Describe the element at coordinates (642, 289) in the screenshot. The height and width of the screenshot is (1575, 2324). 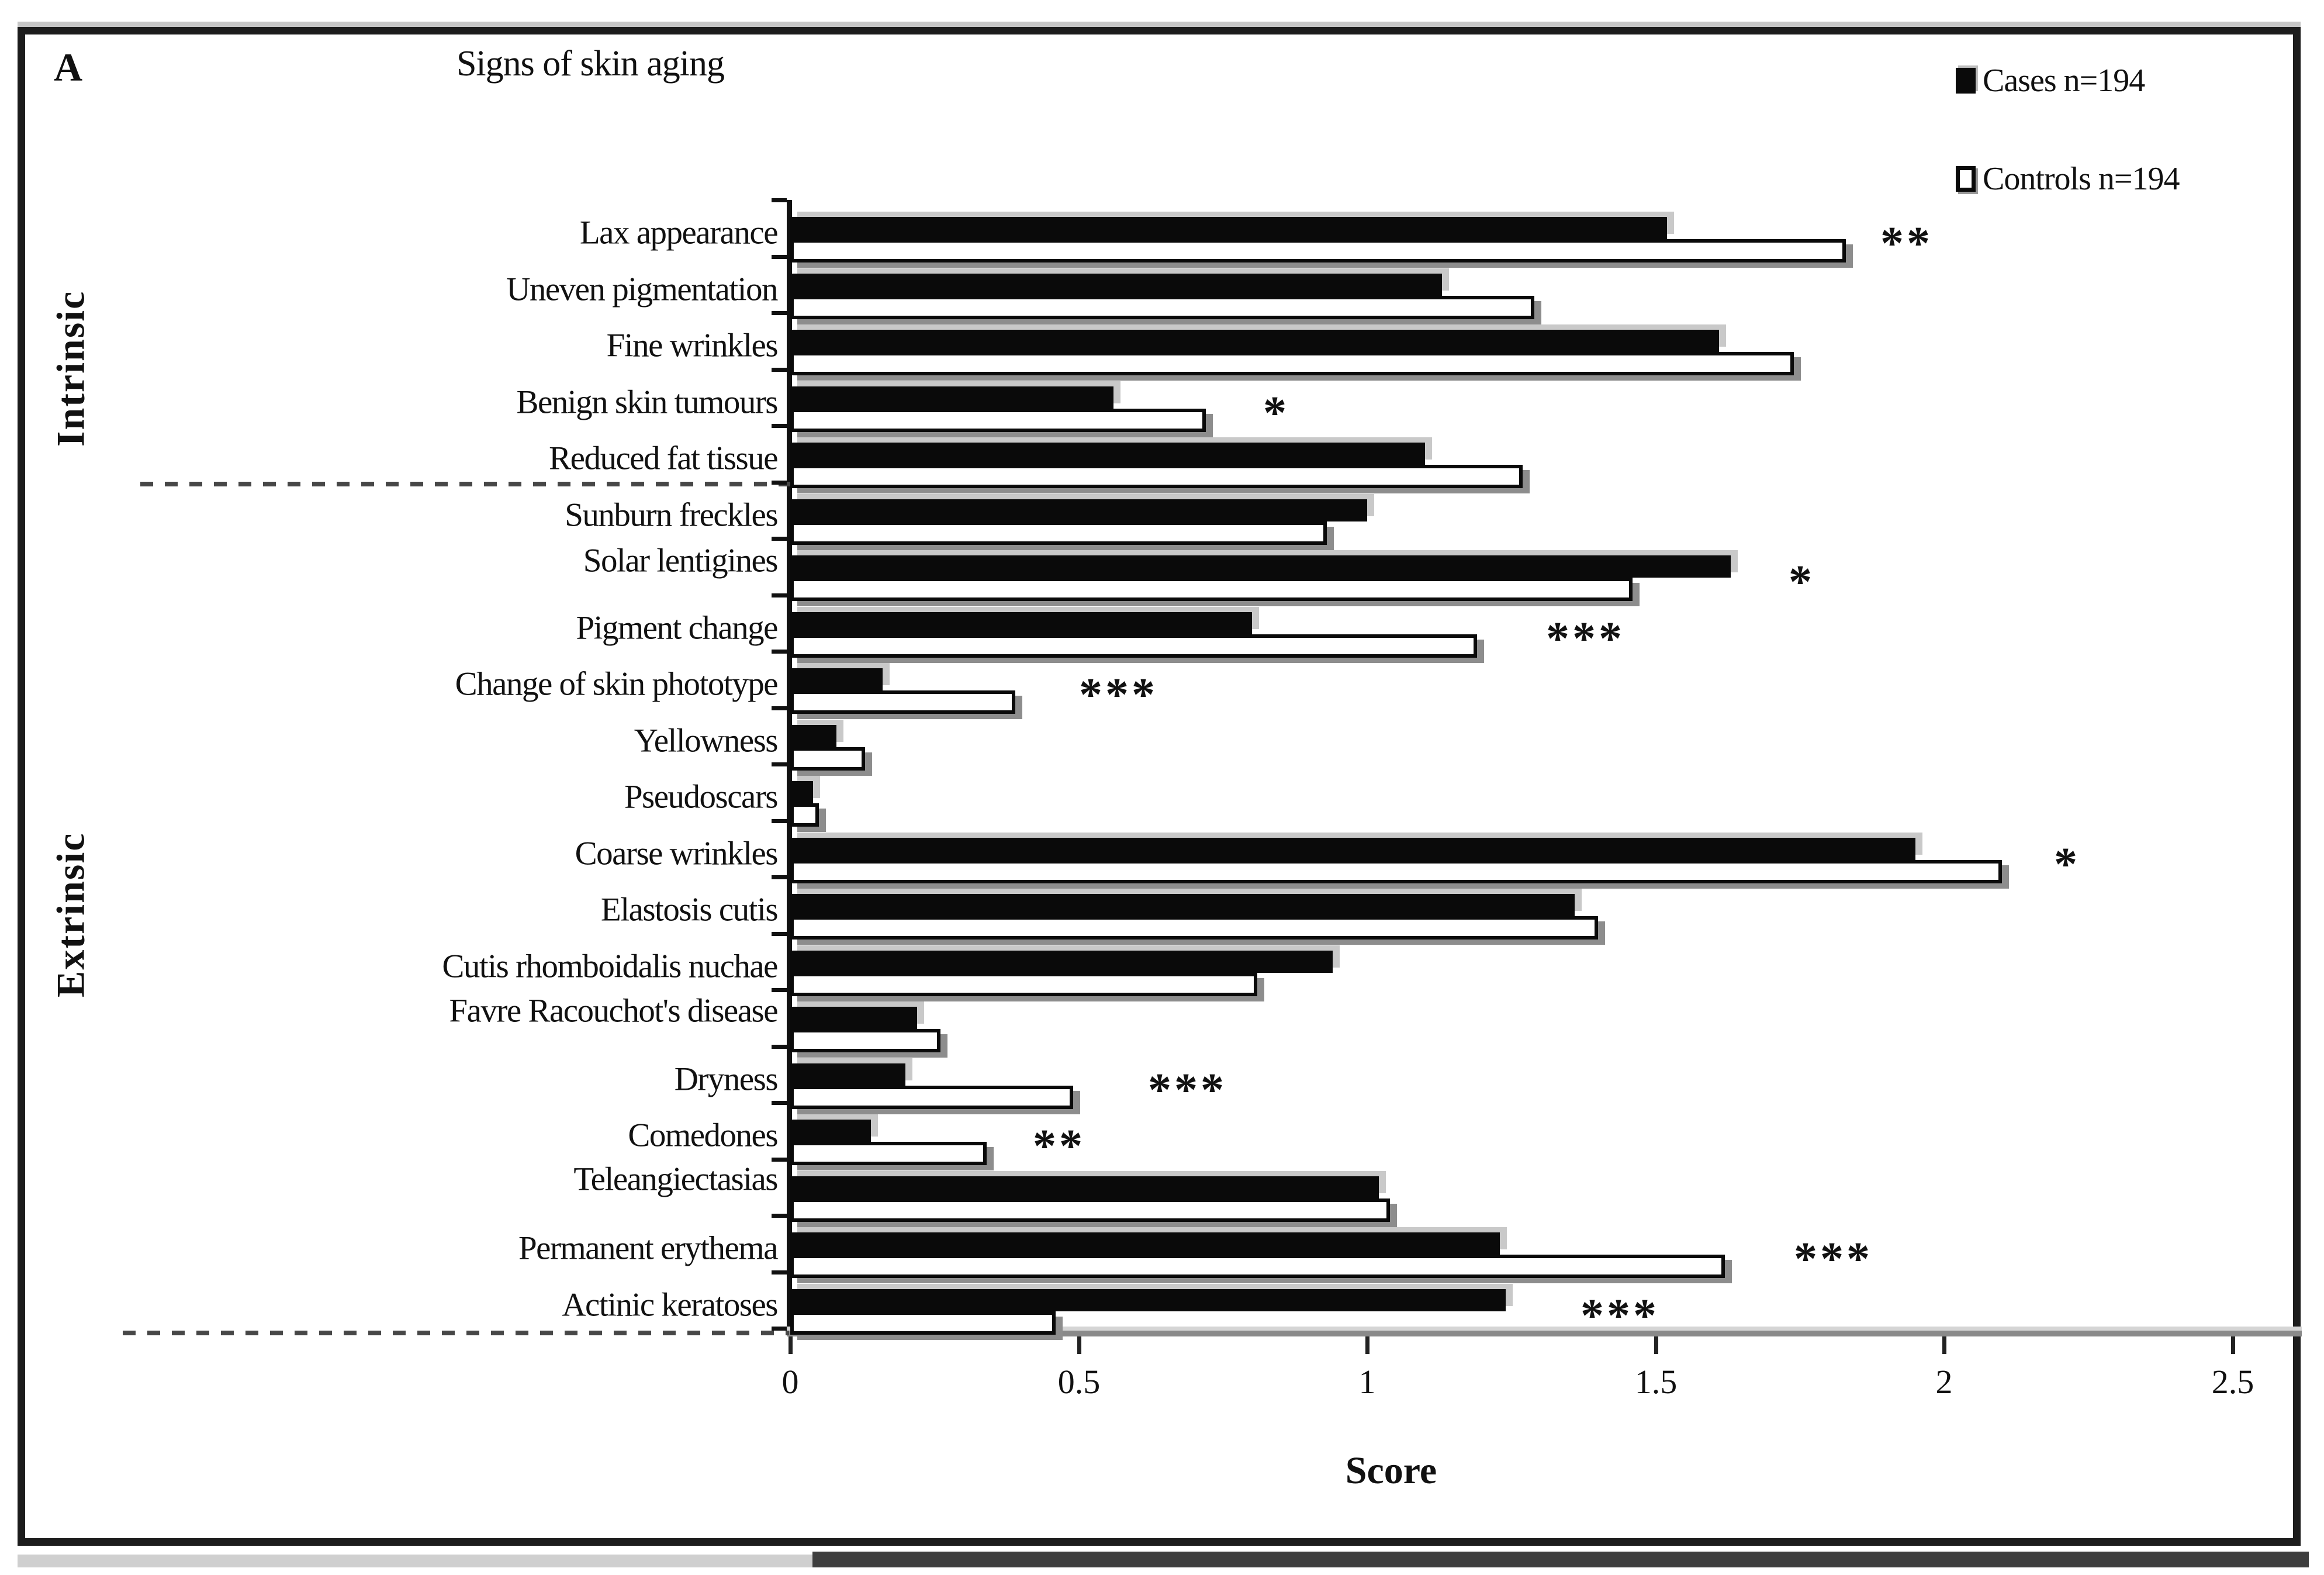
I see `category-label-uneven-pigmentation: Uneven pigmentation` at that location.